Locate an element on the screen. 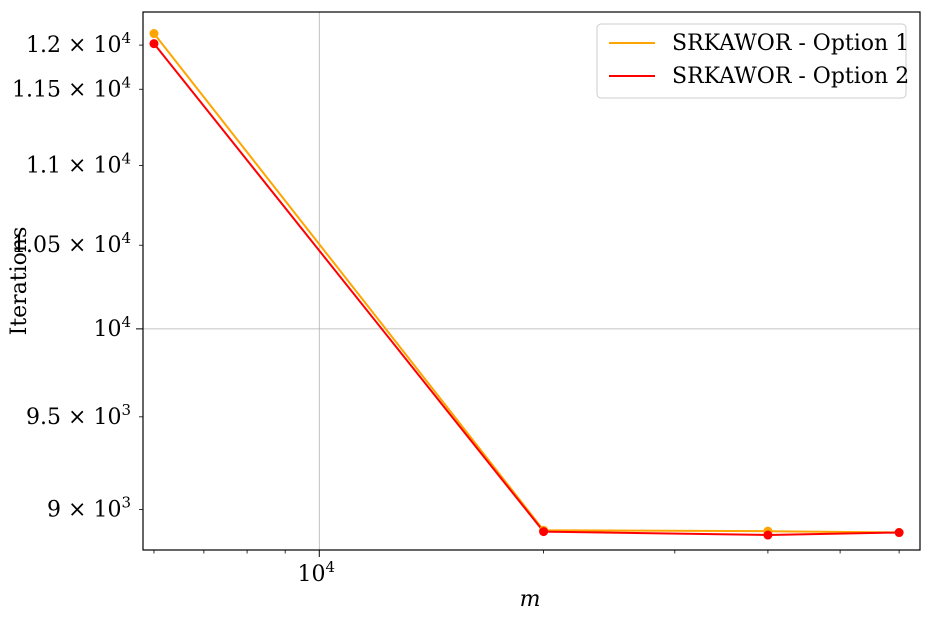 This screenshot has width=927, height=619. legend-label-option-2: SRKAWOR - Option 2 is located at coordinates (790, 76).